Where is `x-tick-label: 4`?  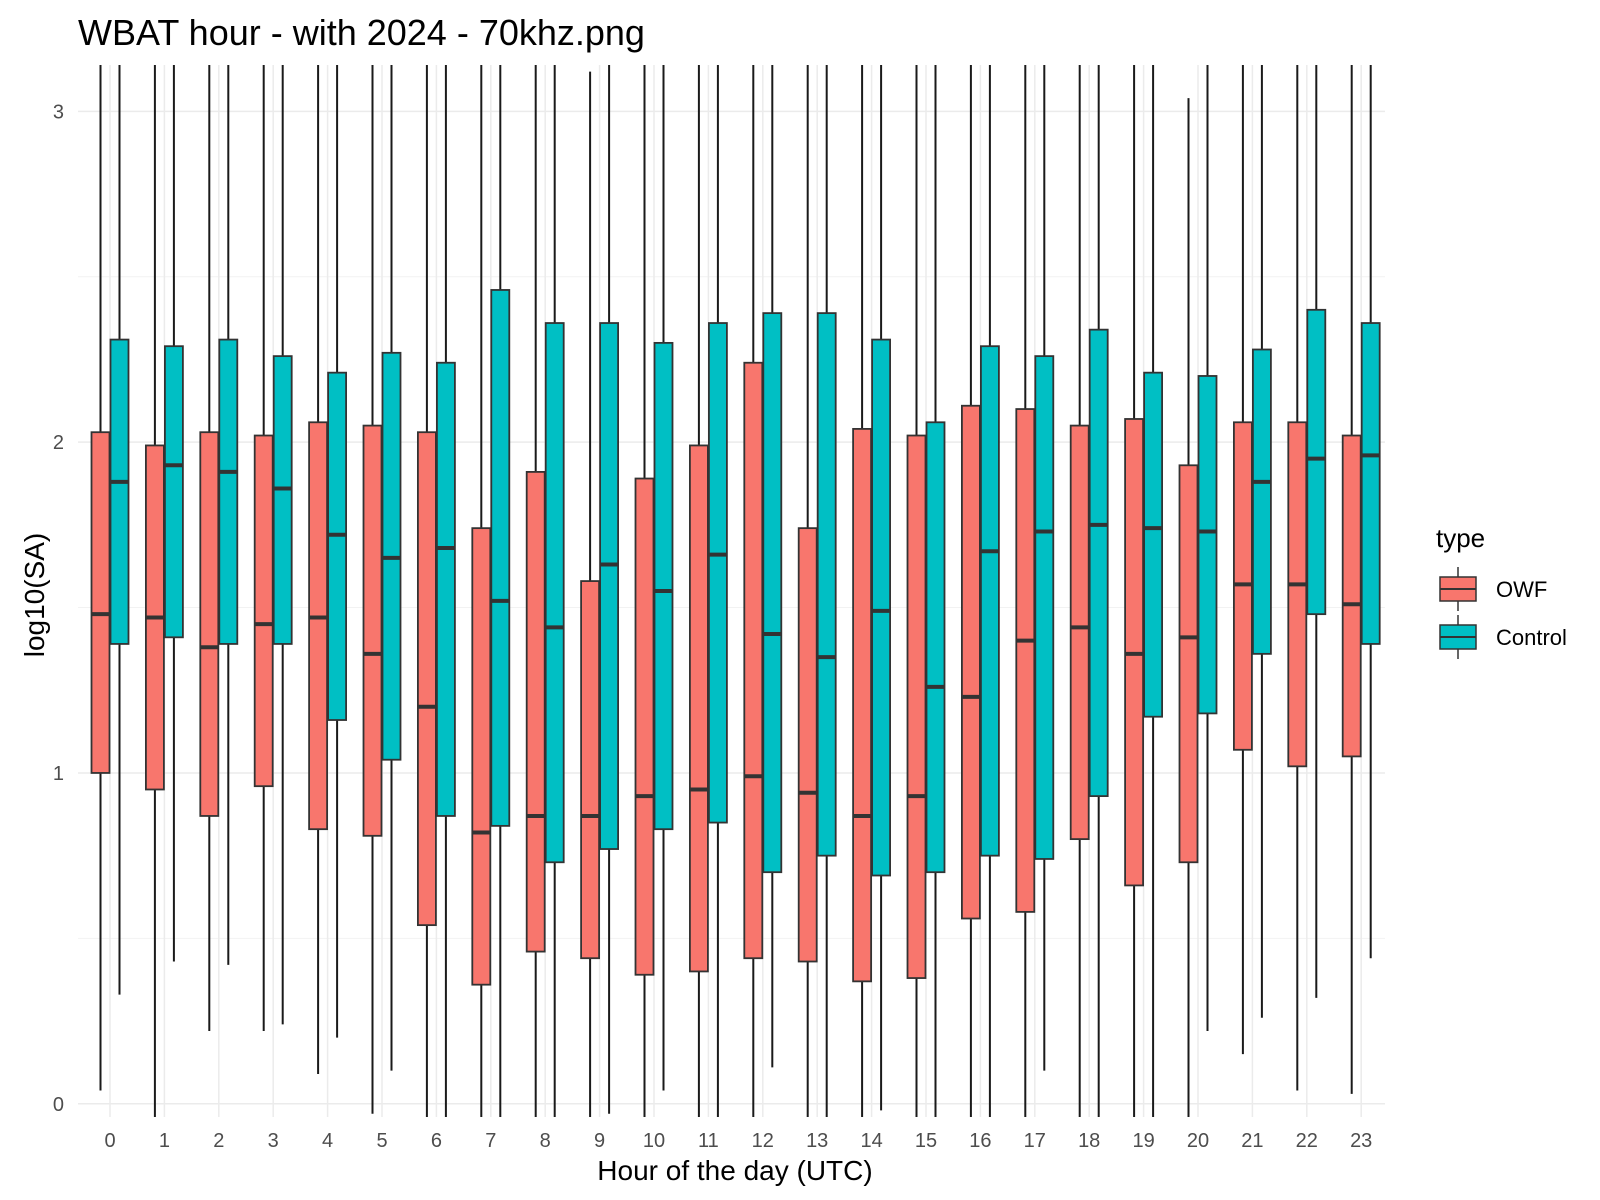
x-tick-label: 4 is located at coordinates (327, 1141).